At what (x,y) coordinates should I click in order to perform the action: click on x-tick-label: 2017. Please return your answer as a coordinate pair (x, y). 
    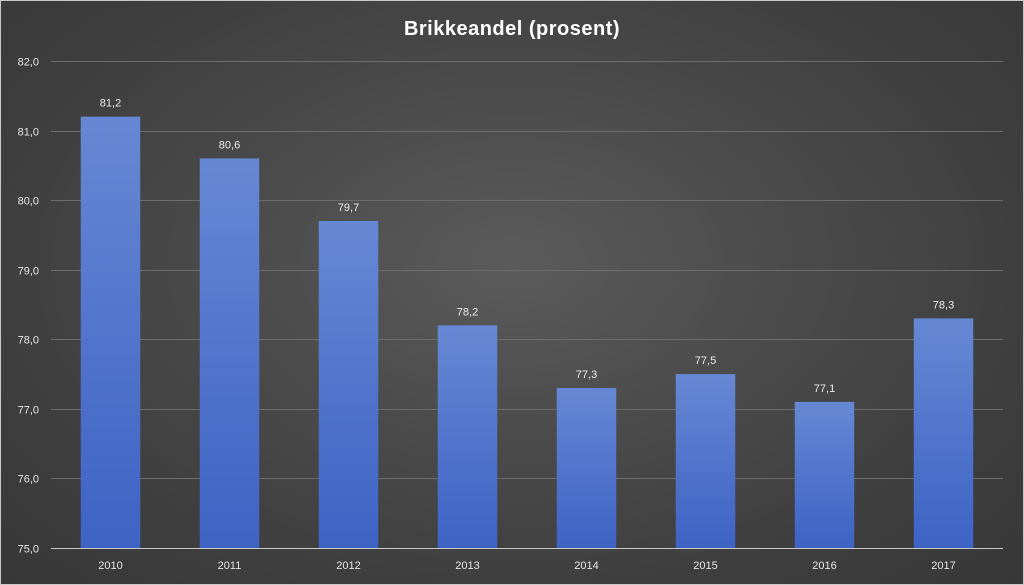
    Looking at the image, I should click on (943, 566).